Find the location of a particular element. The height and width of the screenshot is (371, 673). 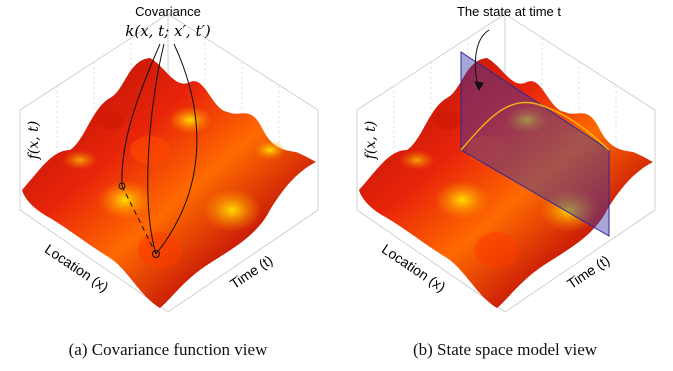

covariance-annotation-title: Covariance is located at coordinates (168, 11).